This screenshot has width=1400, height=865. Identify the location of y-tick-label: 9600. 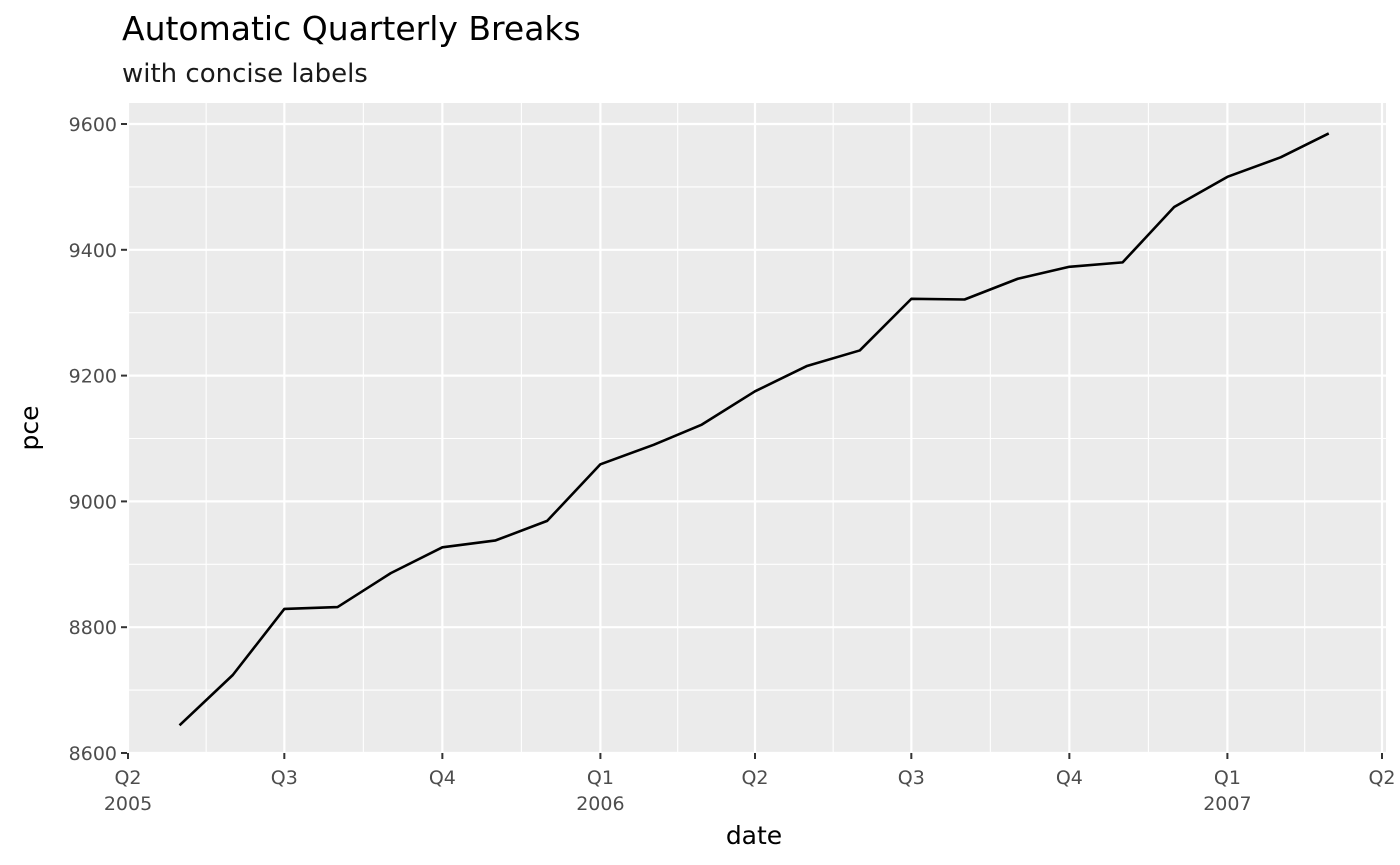
(93, 125).